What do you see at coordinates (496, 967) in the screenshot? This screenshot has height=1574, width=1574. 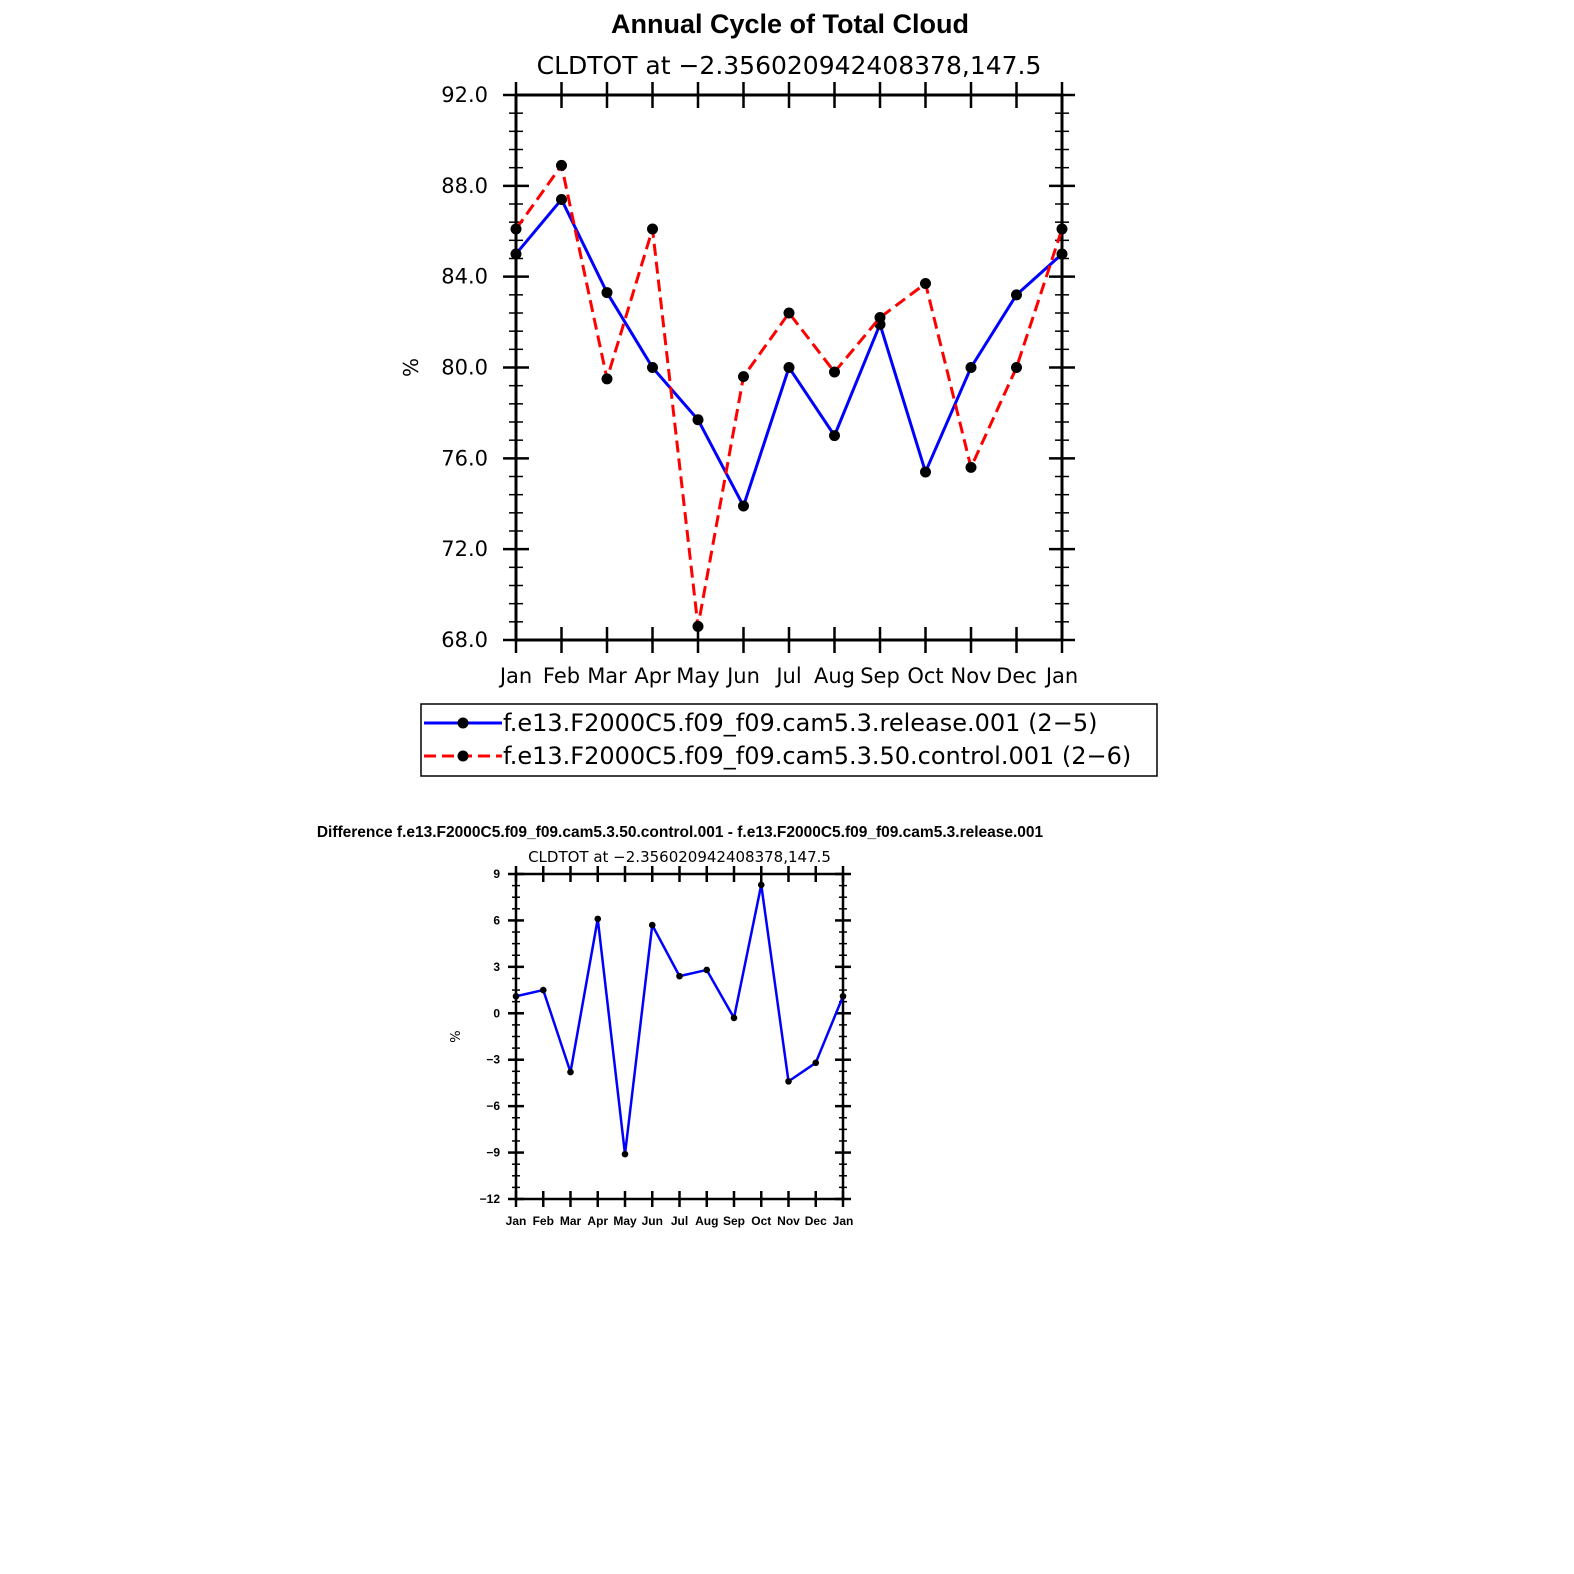 I see `y-tick-label: 3` at bounding box center [496, 967].